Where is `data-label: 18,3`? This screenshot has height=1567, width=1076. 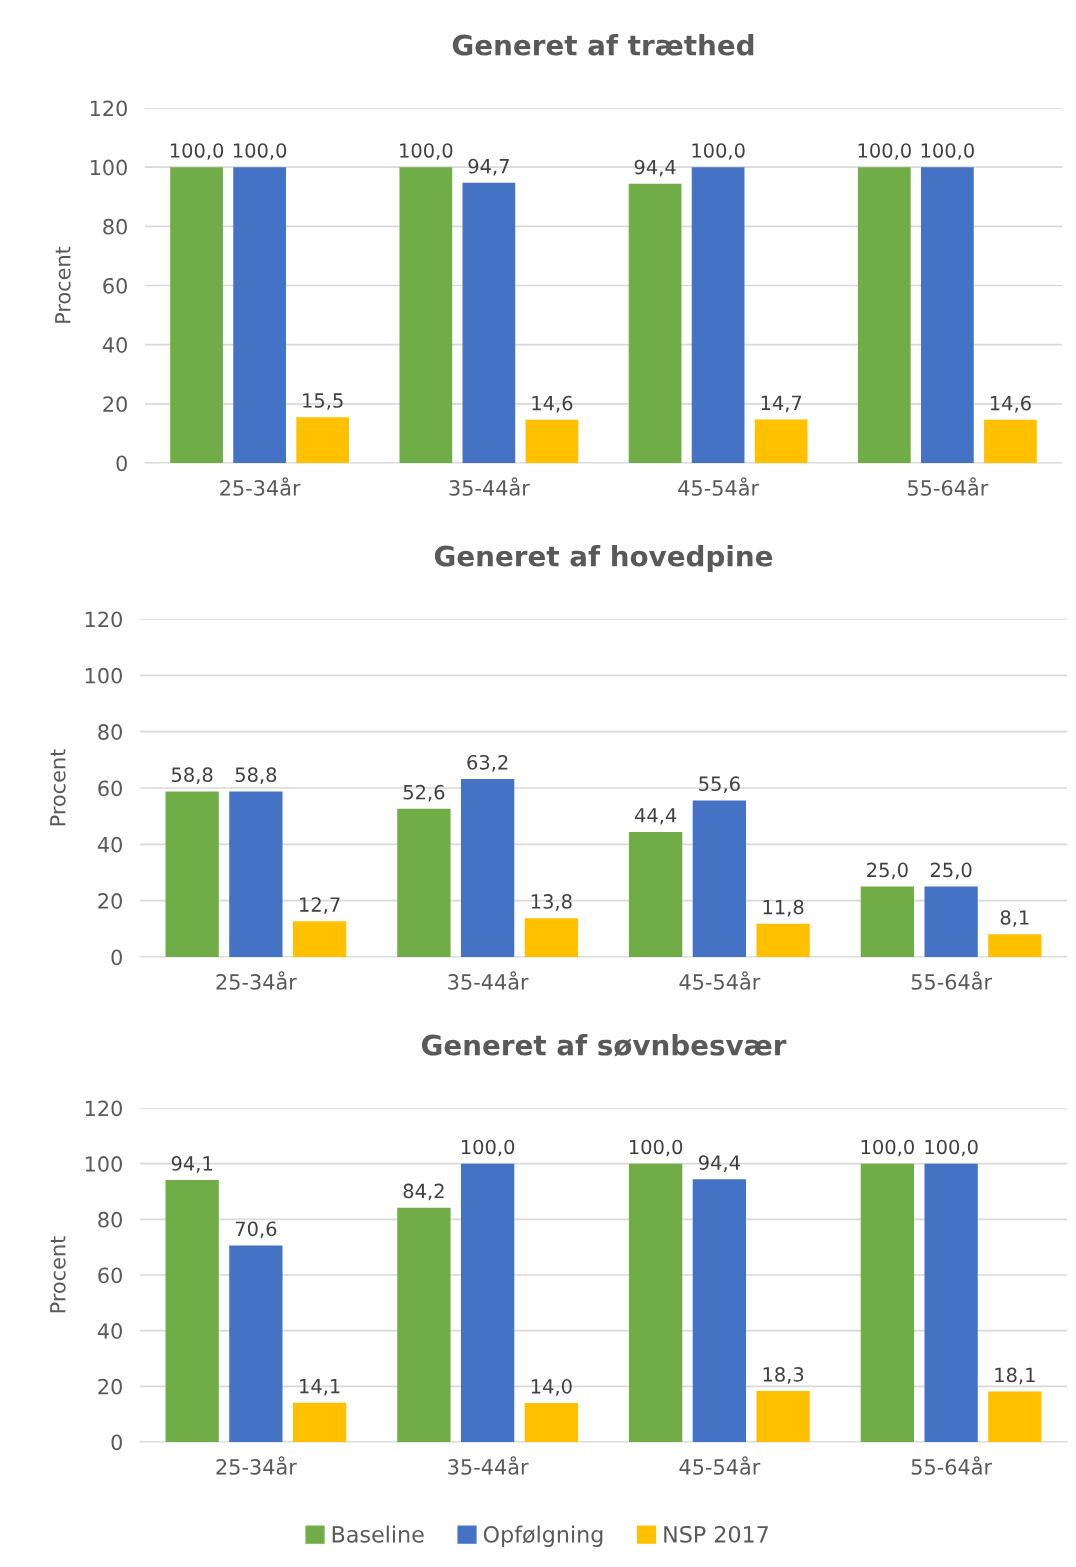
data-label: 18,3 is located at coordinates (783, 1375).